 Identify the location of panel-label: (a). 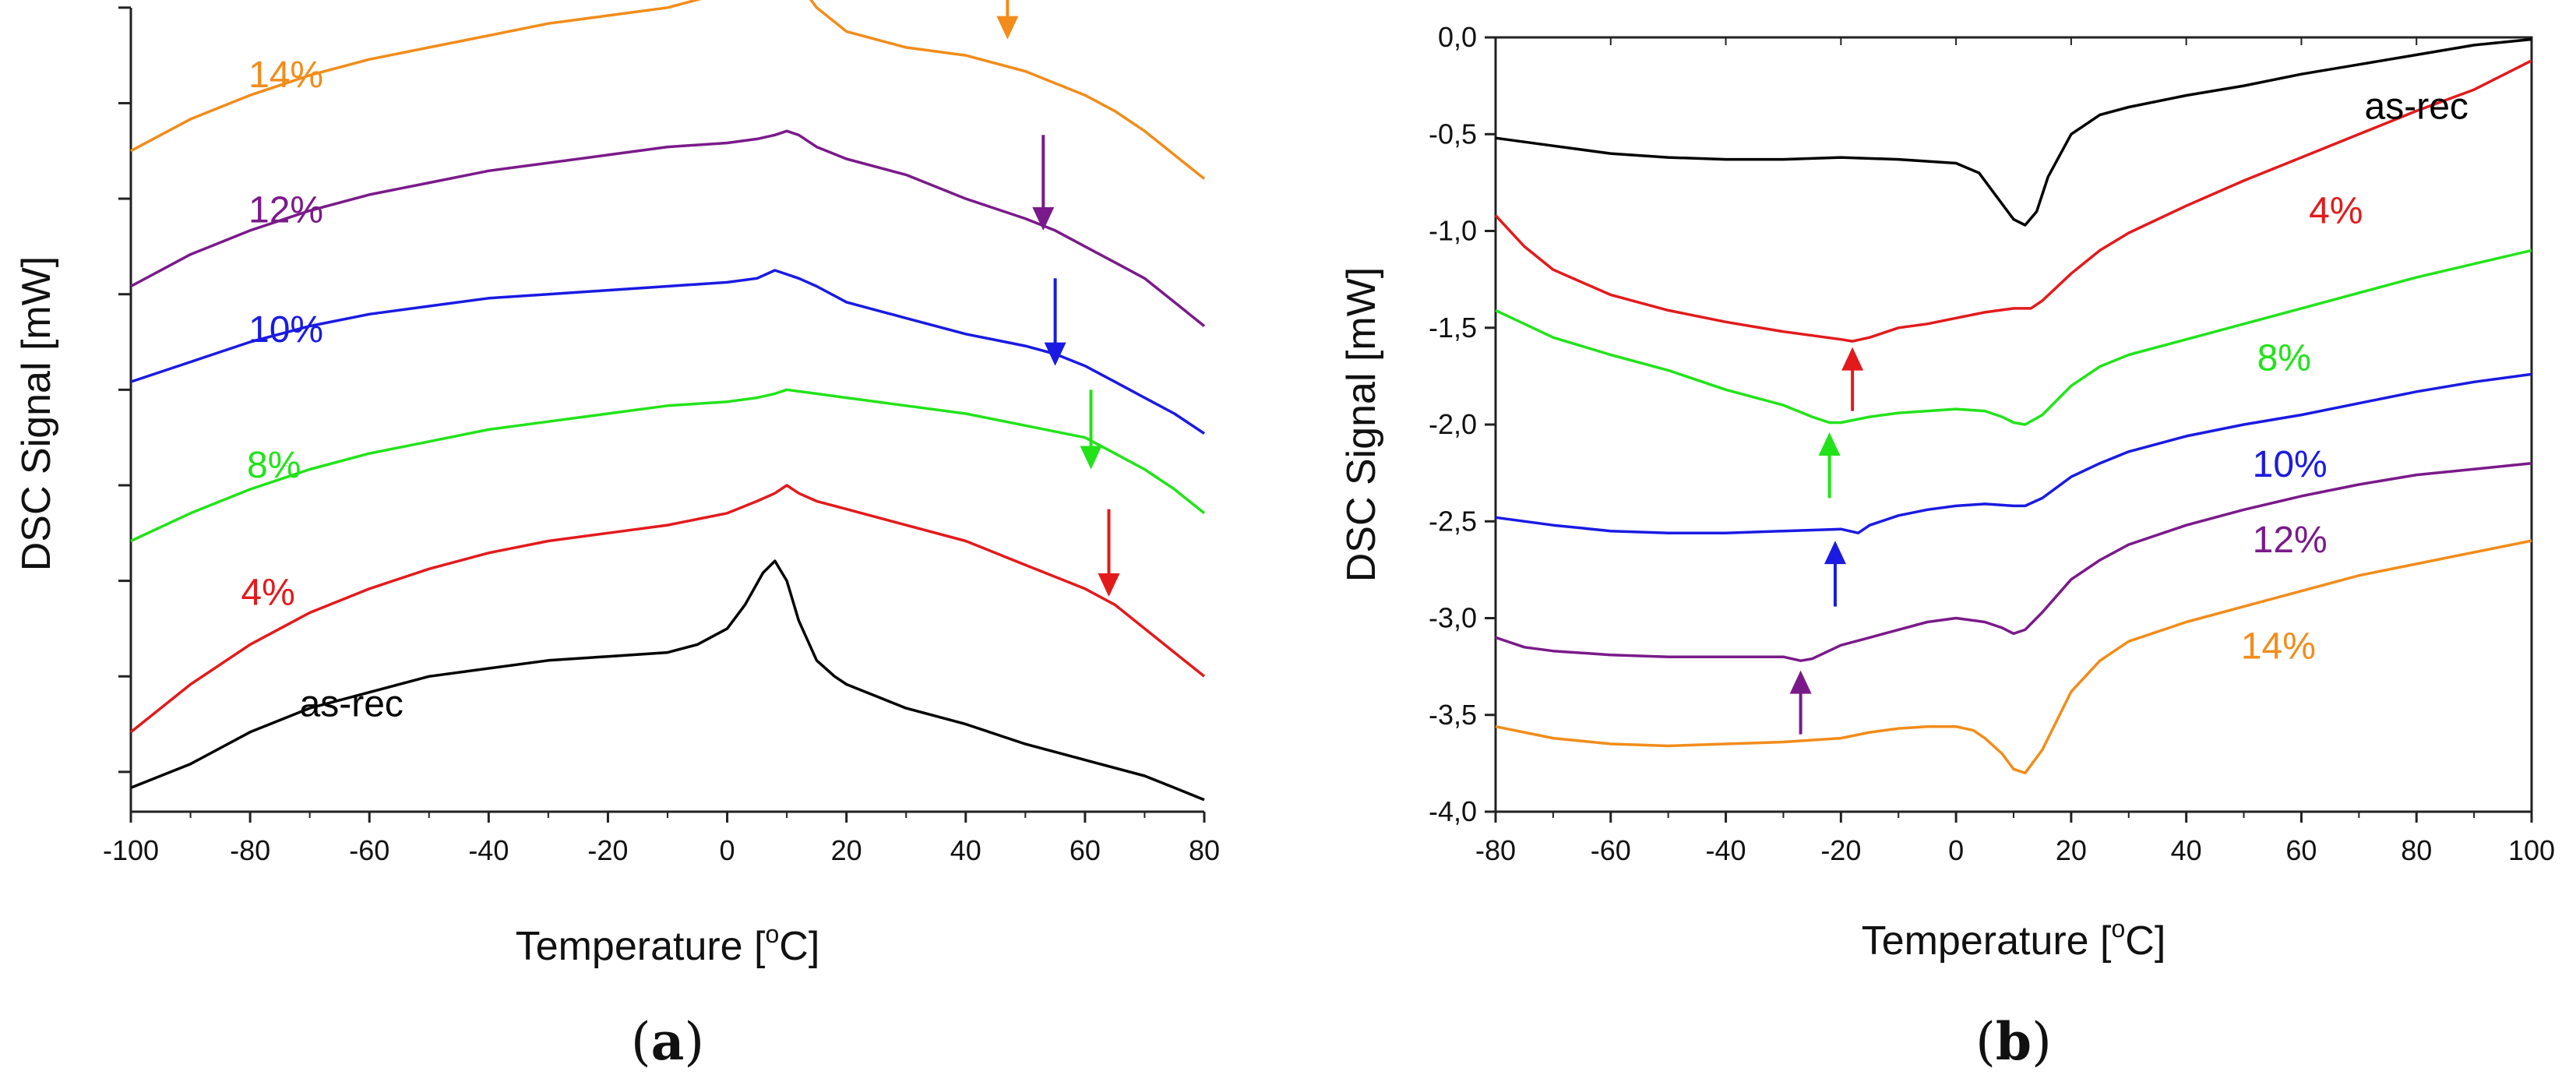
(667, 1041).